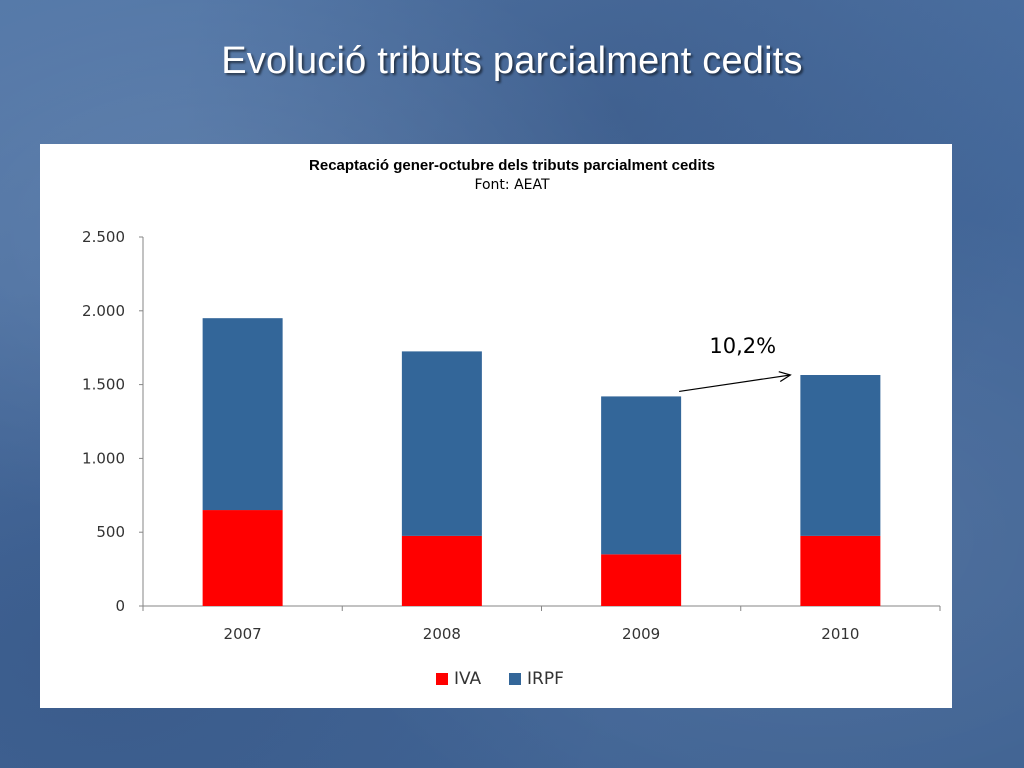  I want to click on annotation-label: 10,2%, so click(742, 346).